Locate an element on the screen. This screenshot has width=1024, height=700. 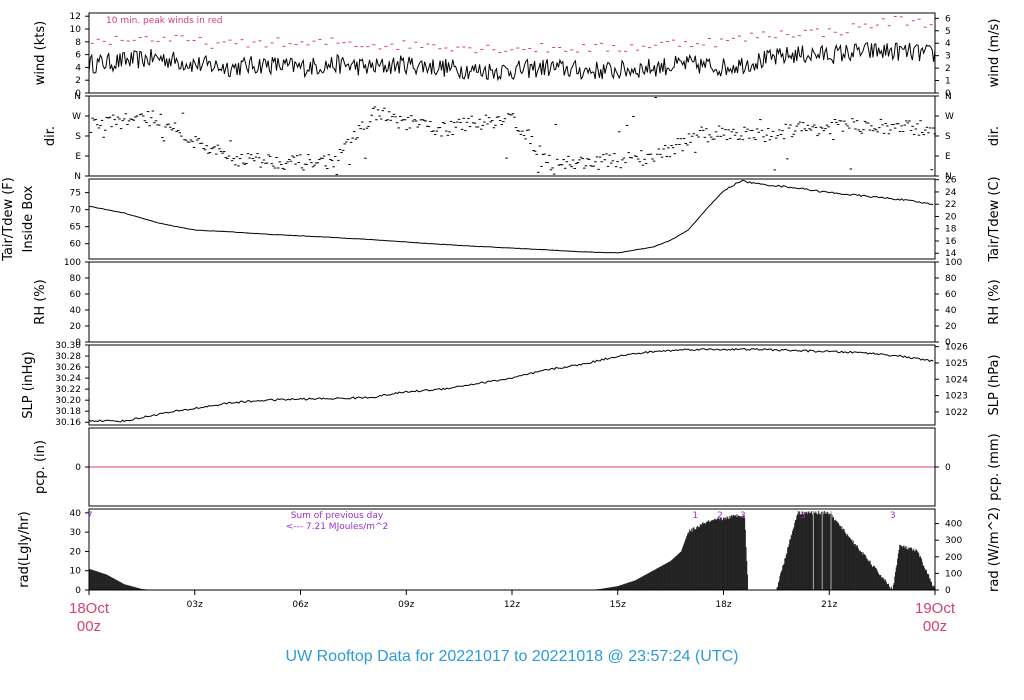
y-tick-label: 4 is located at coordinates (78, 68).